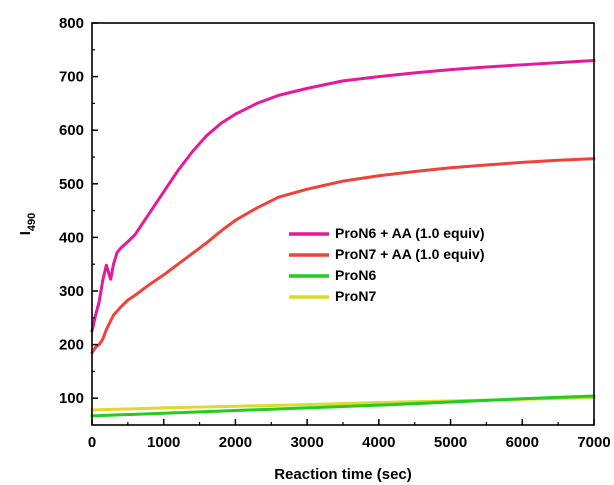 The height and width of the screenshot is (485, 614). What do you see at coordinates (522, 442) in the screenshot?
I see `x-tick-label: 6000` at bounding box center [522, 442].